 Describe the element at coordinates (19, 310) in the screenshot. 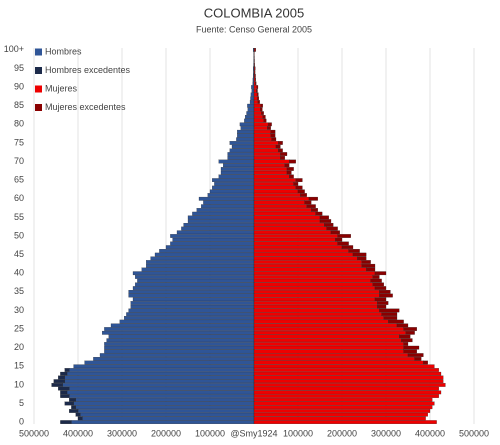

I see `y-tick-label: 30` at that location.